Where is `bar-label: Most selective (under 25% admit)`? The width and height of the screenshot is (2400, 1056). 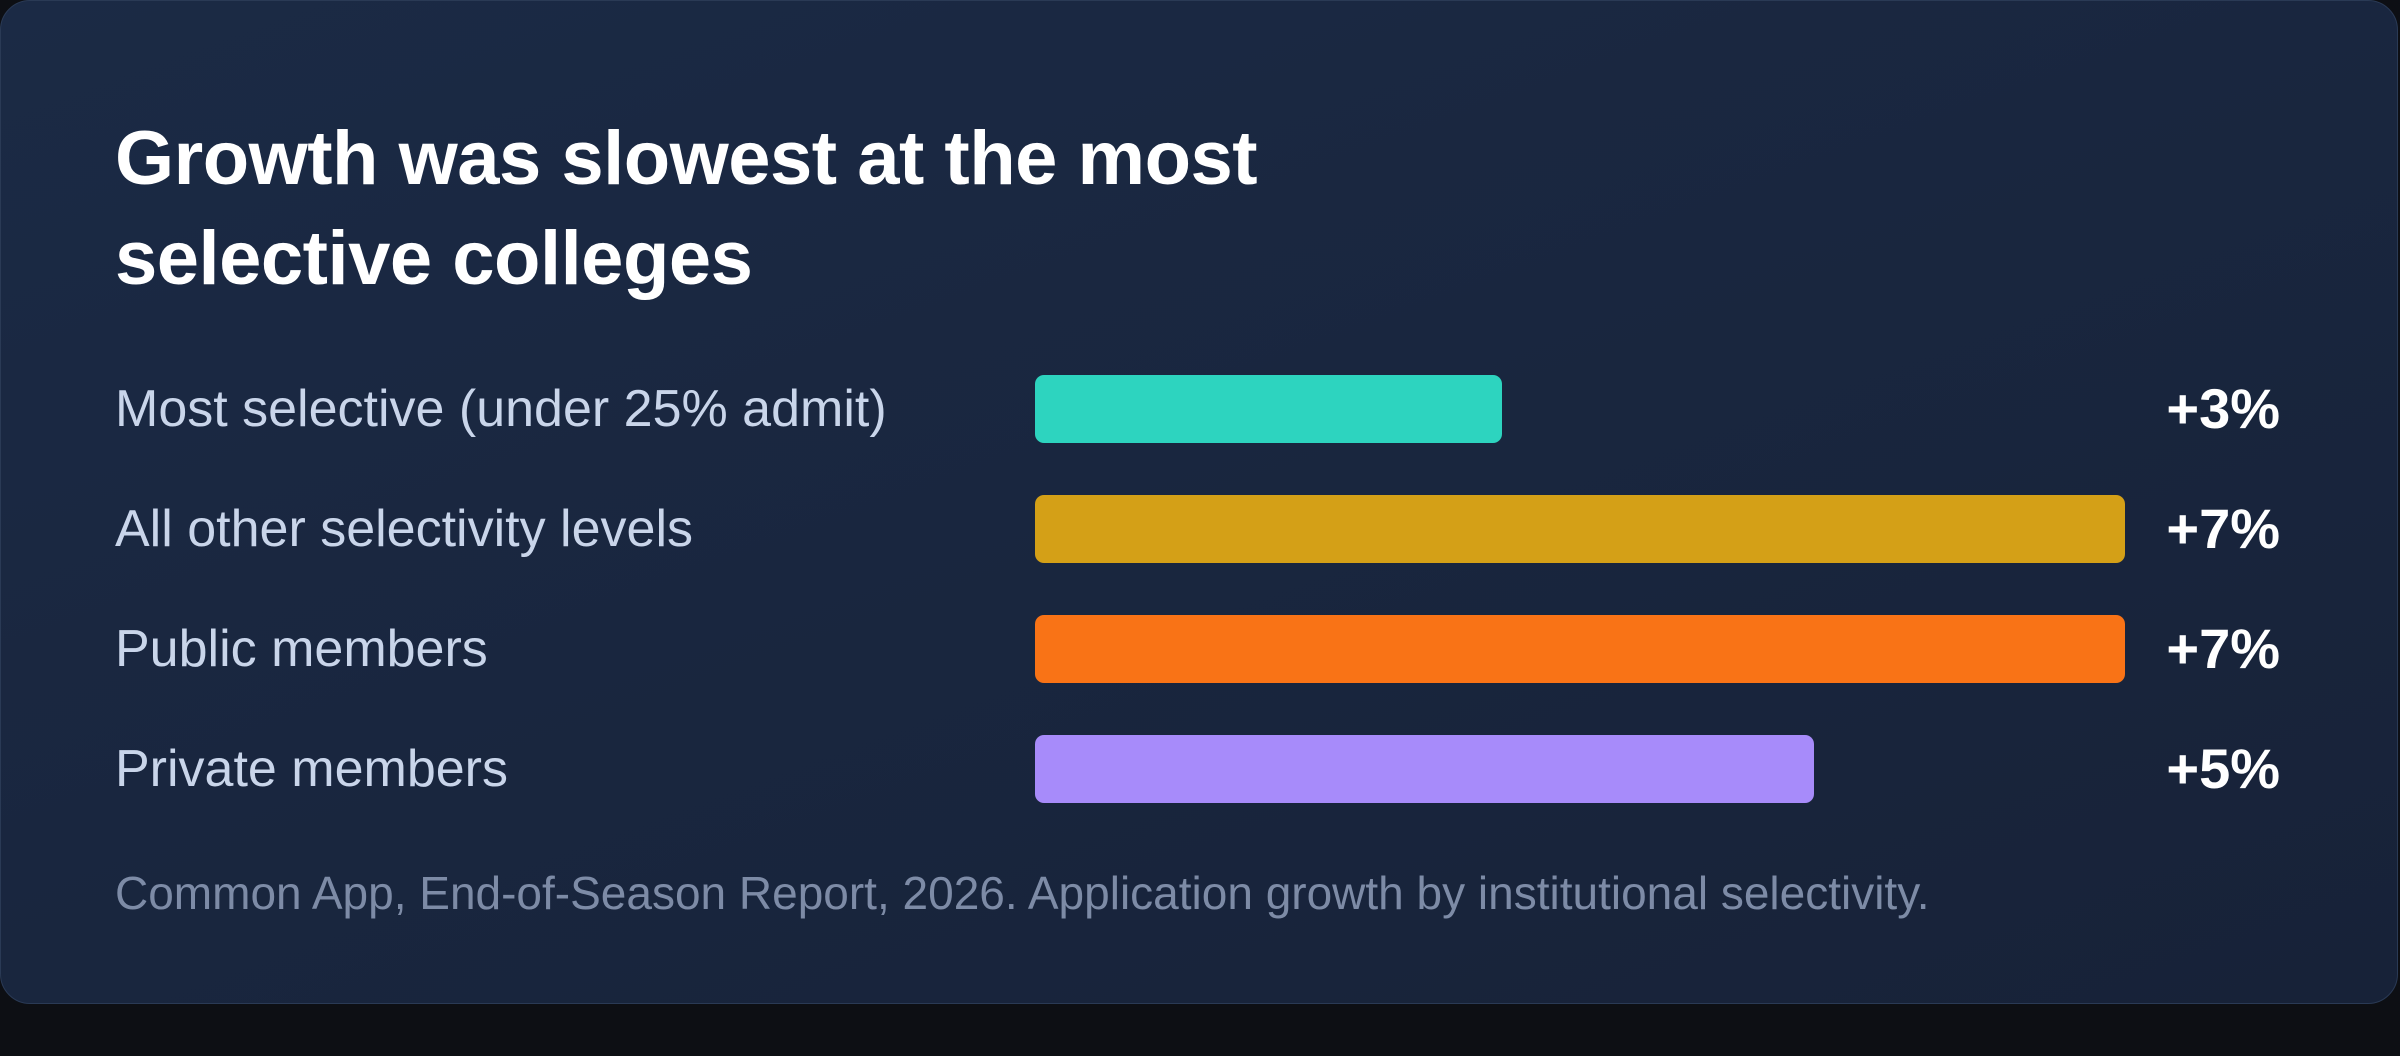 bar-label: Most selective (under 25% admit) is located at coordinates (501, 409).